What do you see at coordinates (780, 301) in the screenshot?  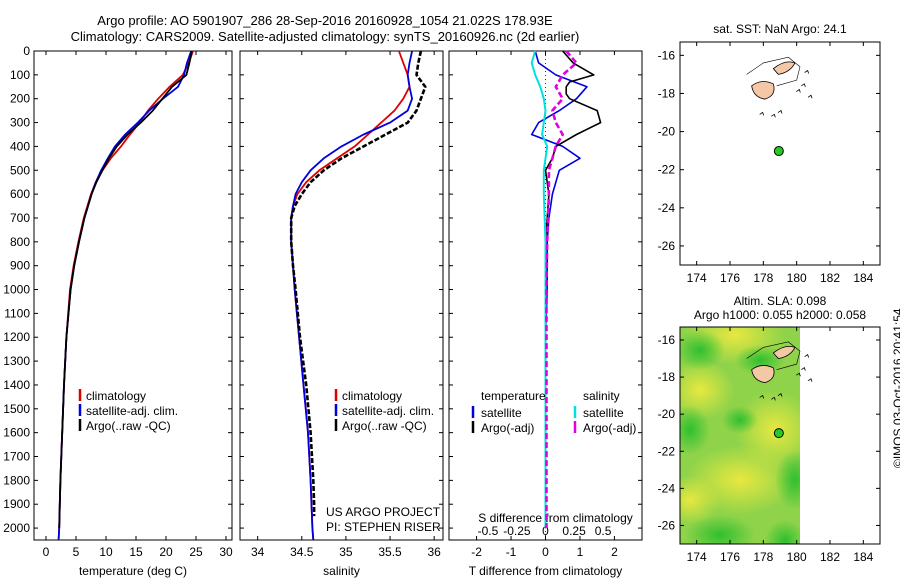 I see `map-title: Altim. SLA: 0.098` at bounding box center [780, 301].